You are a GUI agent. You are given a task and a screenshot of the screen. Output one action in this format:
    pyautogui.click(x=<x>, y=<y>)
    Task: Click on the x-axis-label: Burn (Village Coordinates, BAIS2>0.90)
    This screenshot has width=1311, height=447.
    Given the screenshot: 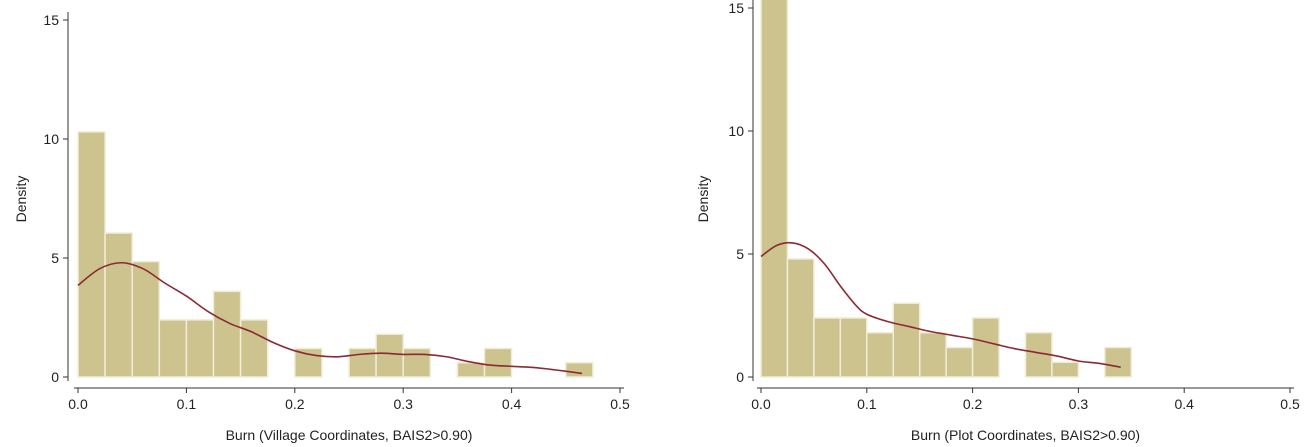 What is the action you would take?
    pyautogui.click(x=349, y=435)
    